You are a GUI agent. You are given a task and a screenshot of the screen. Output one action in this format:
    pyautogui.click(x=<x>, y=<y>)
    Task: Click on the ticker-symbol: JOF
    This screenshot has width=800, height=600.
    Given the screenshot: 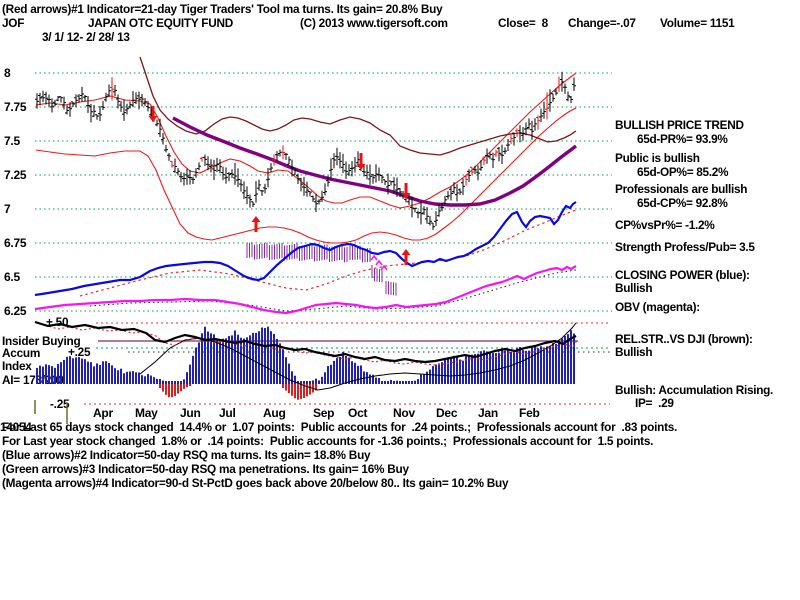 What is the action you would take?
    pyautogui.click(x=13, y=23)
    